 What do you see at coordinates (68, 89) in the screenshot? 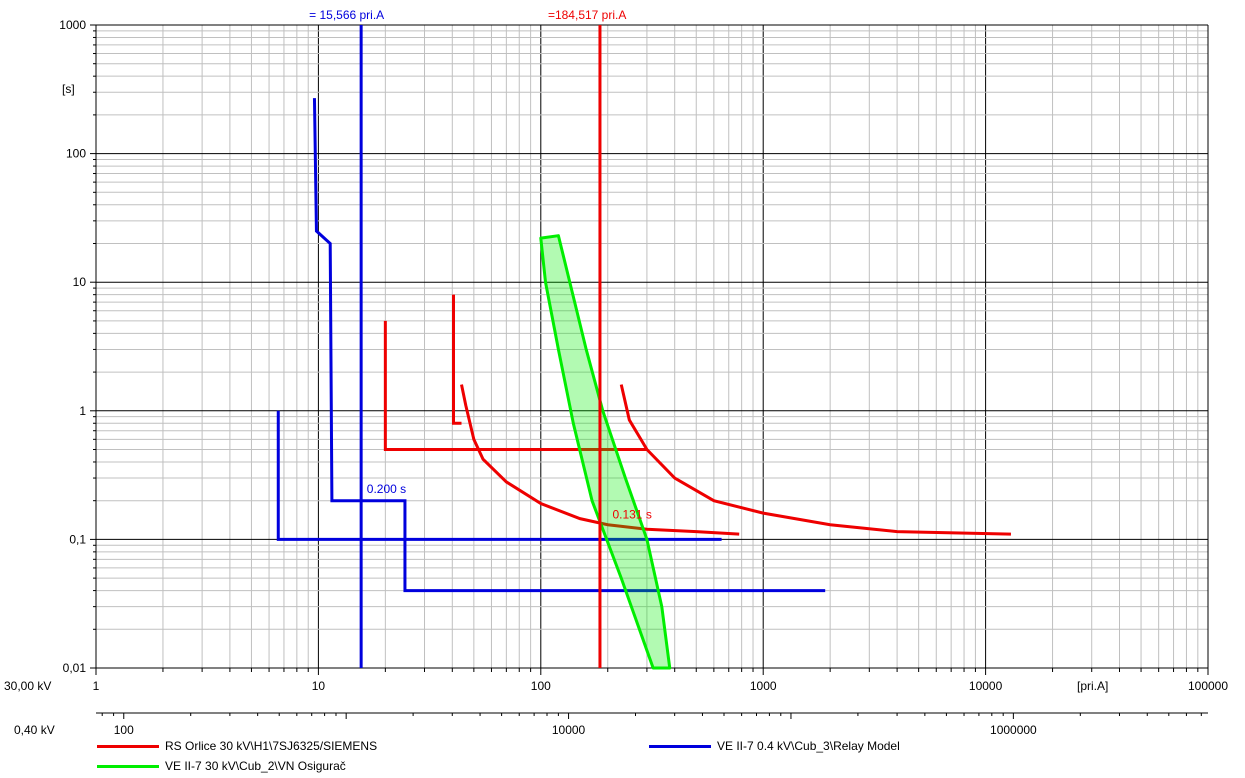
I see `y-unit-label: [s]` at bounding box center [68, 89].